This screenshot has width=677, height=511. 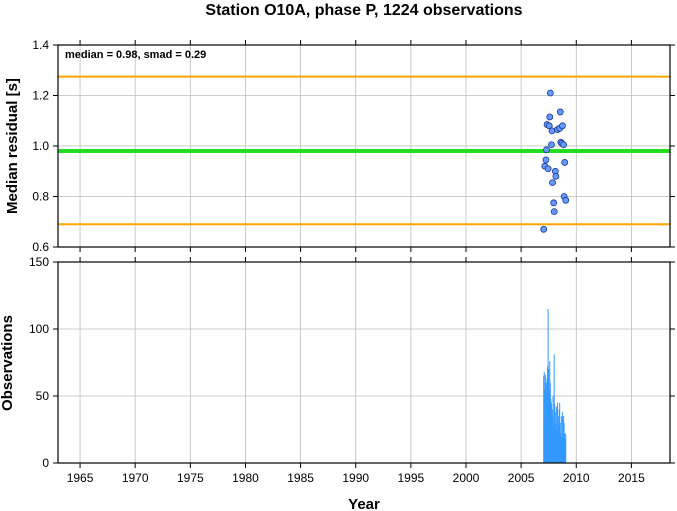 I want to click on residual-y-tick-label: 1.4, so click(x=40, y=45).